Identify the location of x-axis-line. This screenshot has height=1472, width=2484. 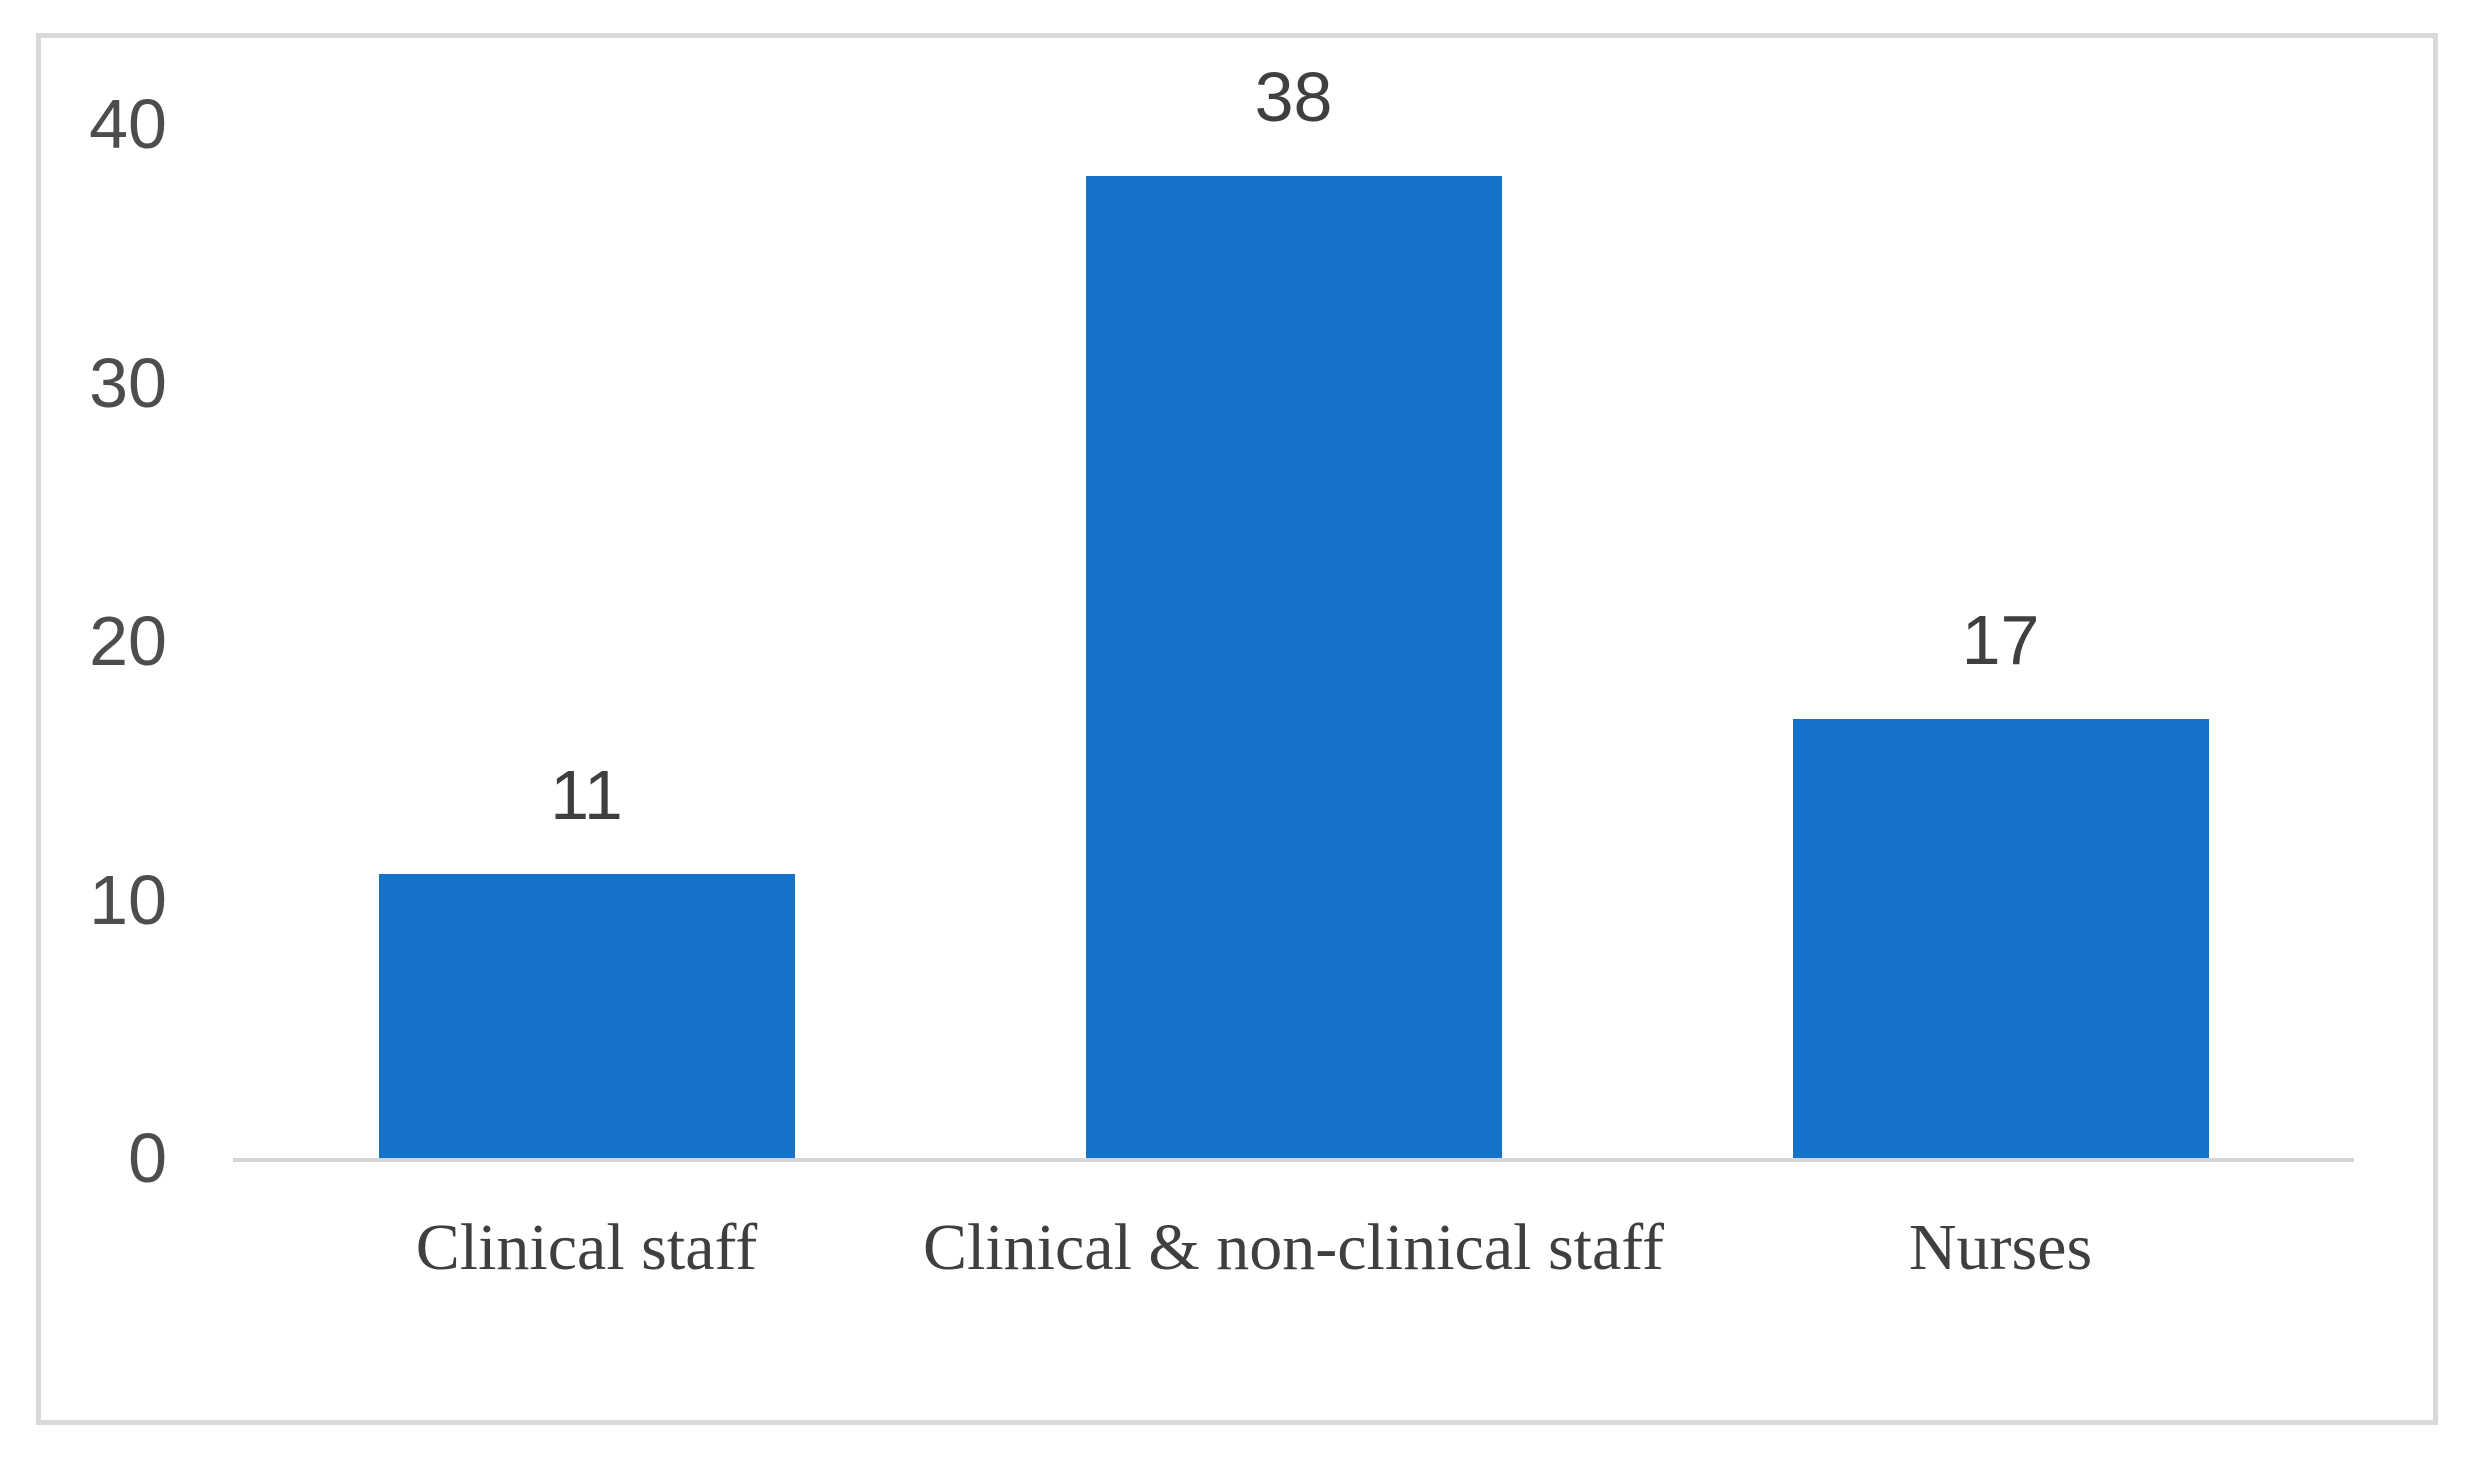
(1293, 1160).